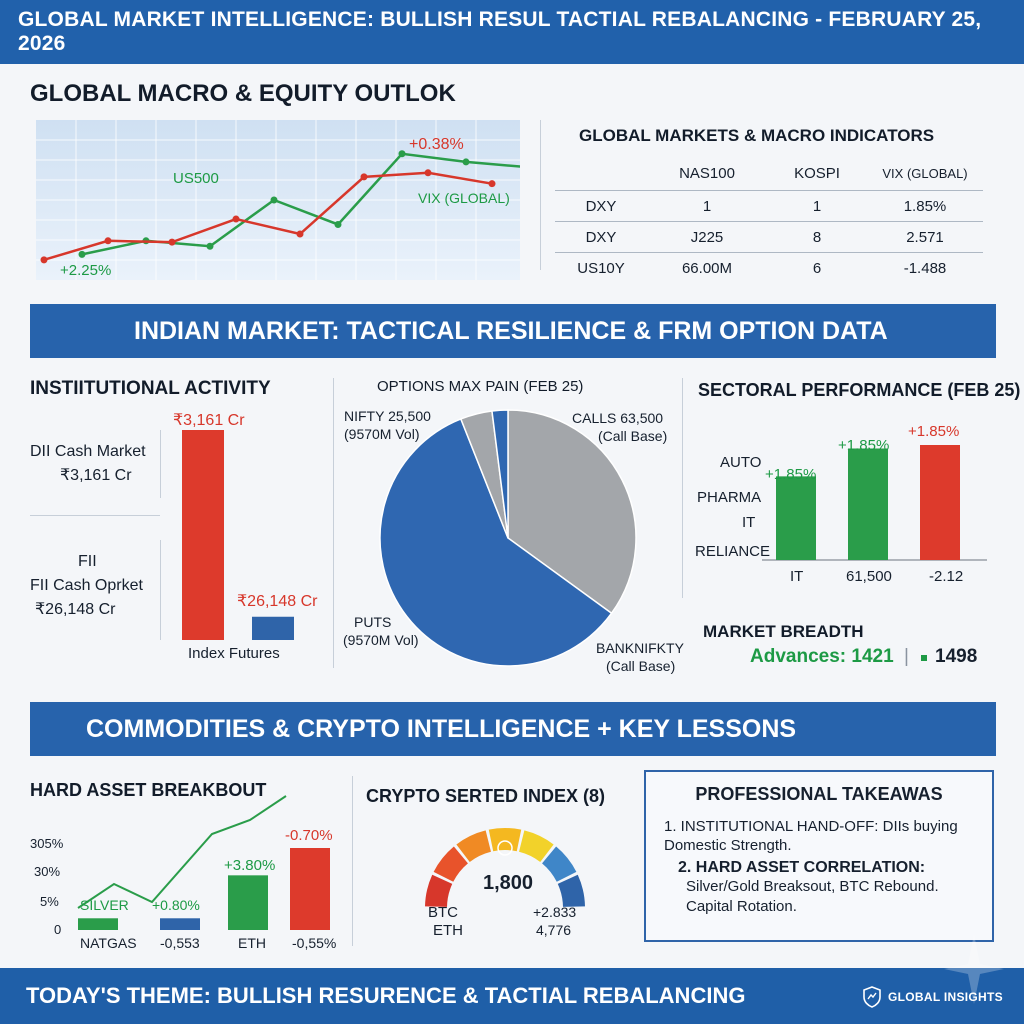  I want to click on macro-line-chart, so click(278, 200).